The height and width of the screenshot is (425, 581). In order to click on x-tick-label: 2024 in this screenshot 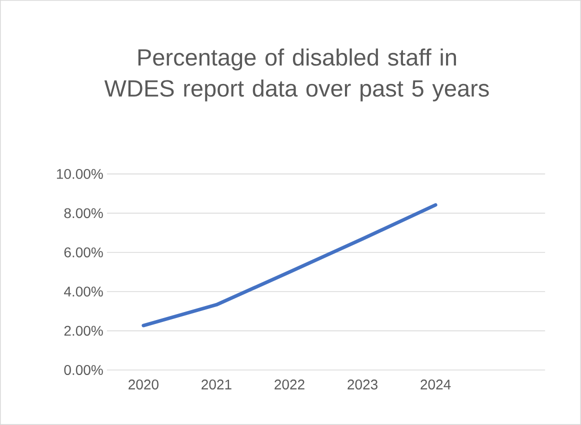, I will do `click(435, 385)`.